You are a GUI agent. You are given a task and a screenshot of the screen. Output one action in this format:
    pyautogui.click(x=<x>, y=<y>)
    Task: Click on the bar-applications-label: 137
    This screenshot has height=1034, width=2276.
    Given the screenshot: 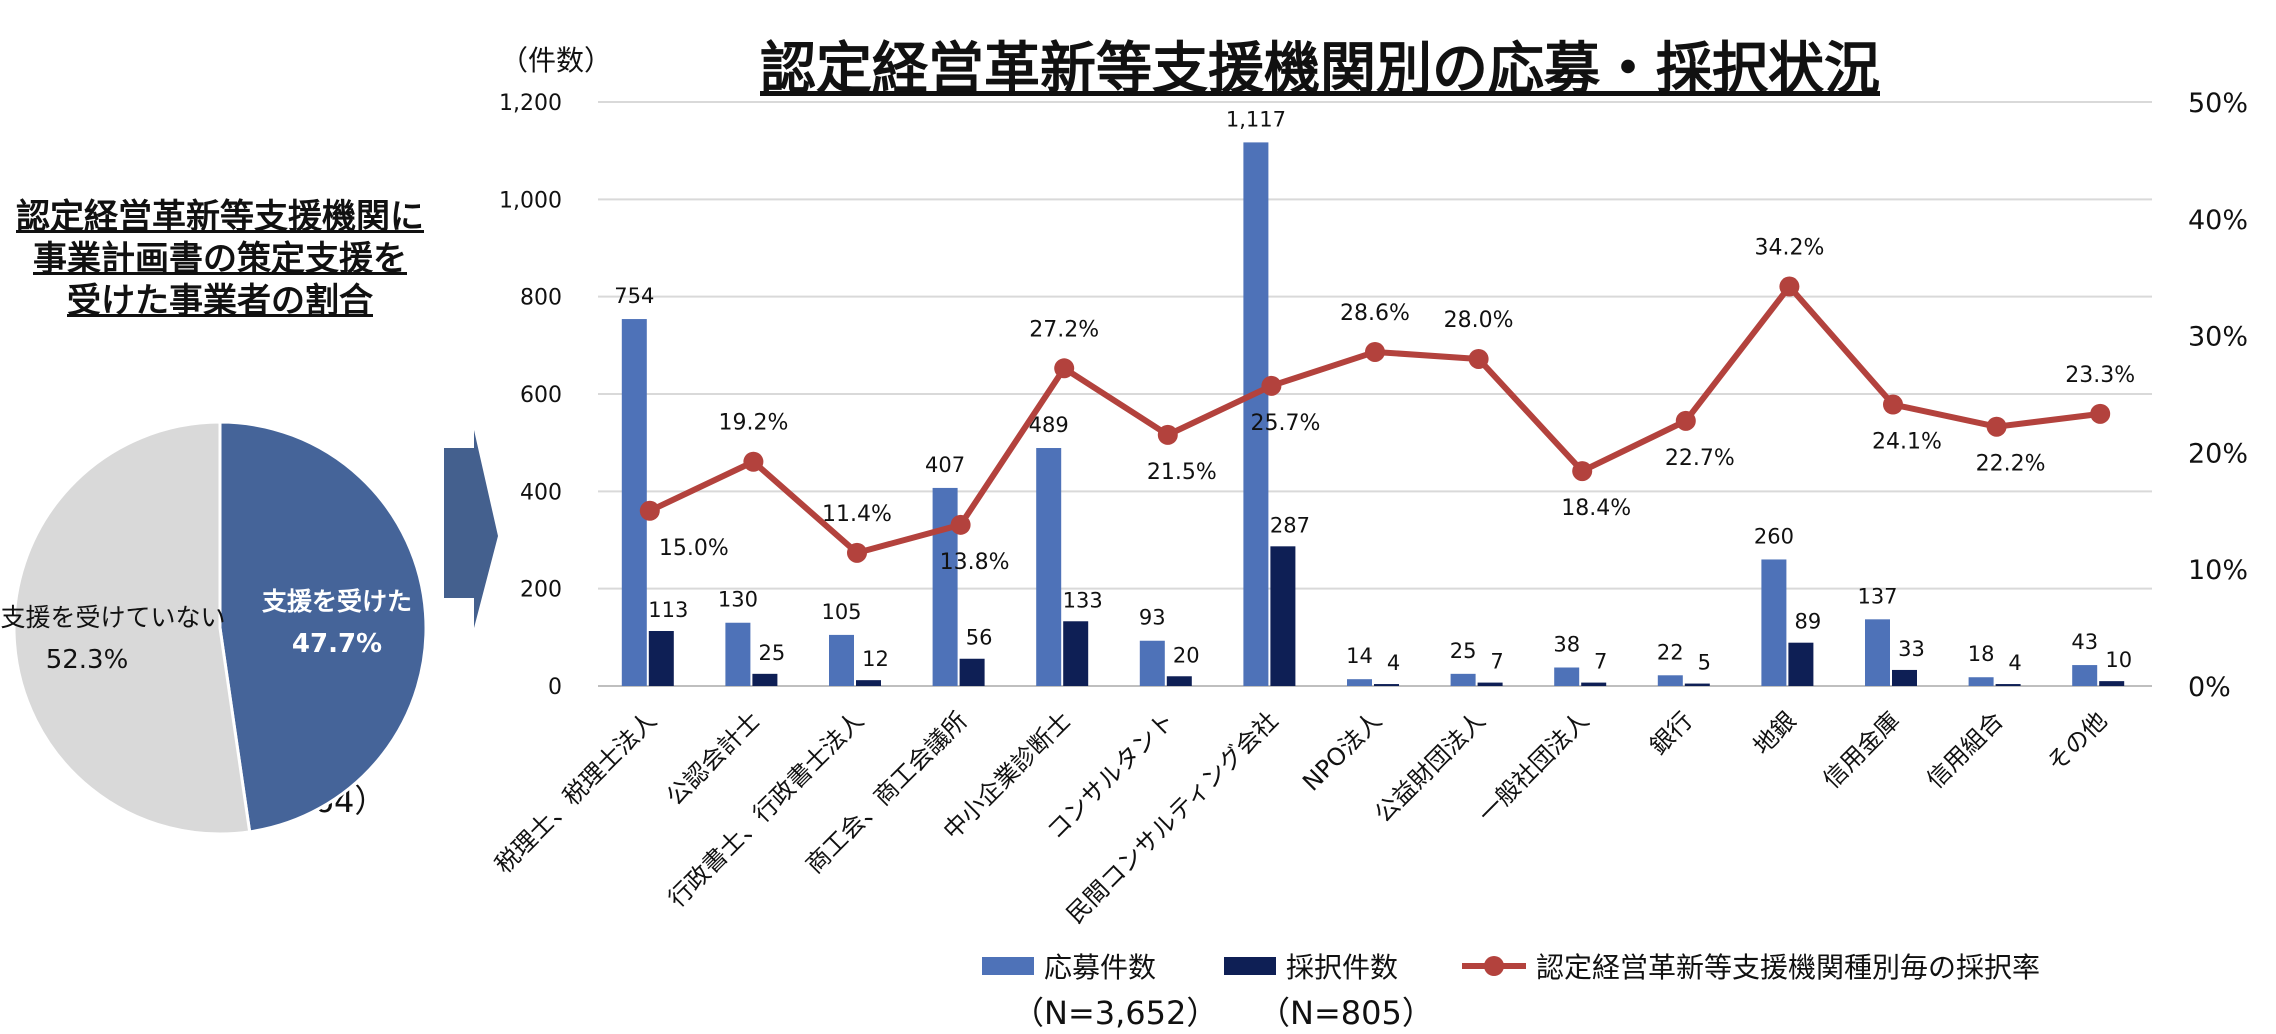 What is the action you would take?
    pyautogui.click(x=1877, y=596)
    